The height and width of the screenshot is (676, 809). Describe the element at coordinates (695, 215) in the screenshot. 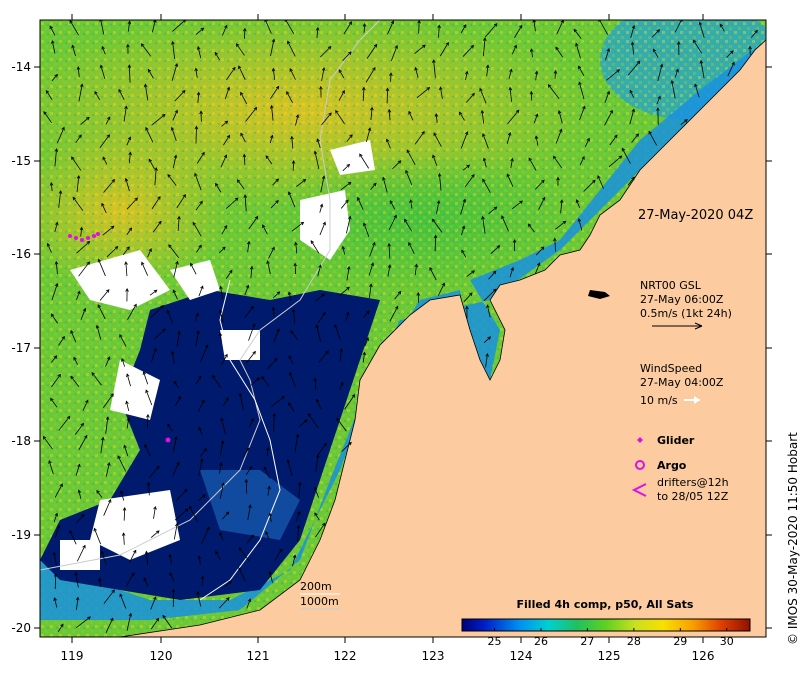

I see `timestamp-label: 27-May-2020 04Z` at that location.